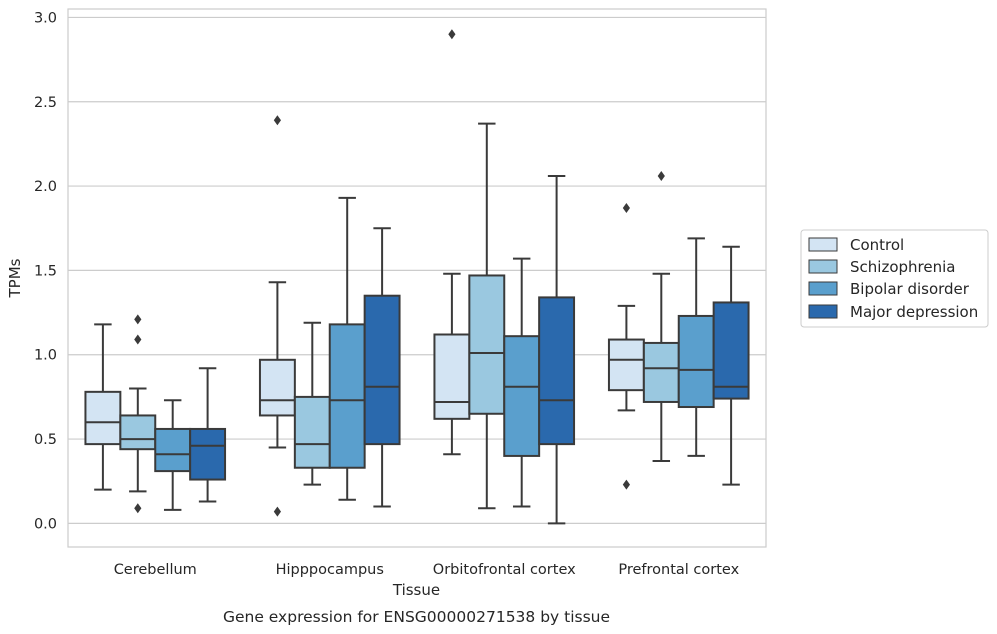 Image resolution: width=997 pixels, height=634 pixels. What do you see at coordinates (45, 18) in the screenshot?
I see `y-tick-label: 3.0` at bounding box center [45, 18].